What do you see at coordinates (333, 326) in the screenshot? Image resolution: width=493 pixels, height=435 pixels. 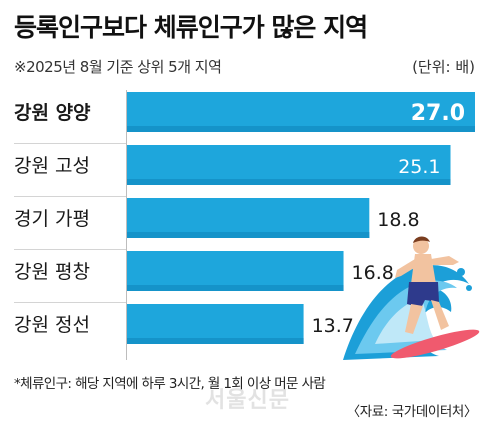 I see `value-label: 13.7` at bounding box center [333, 326].